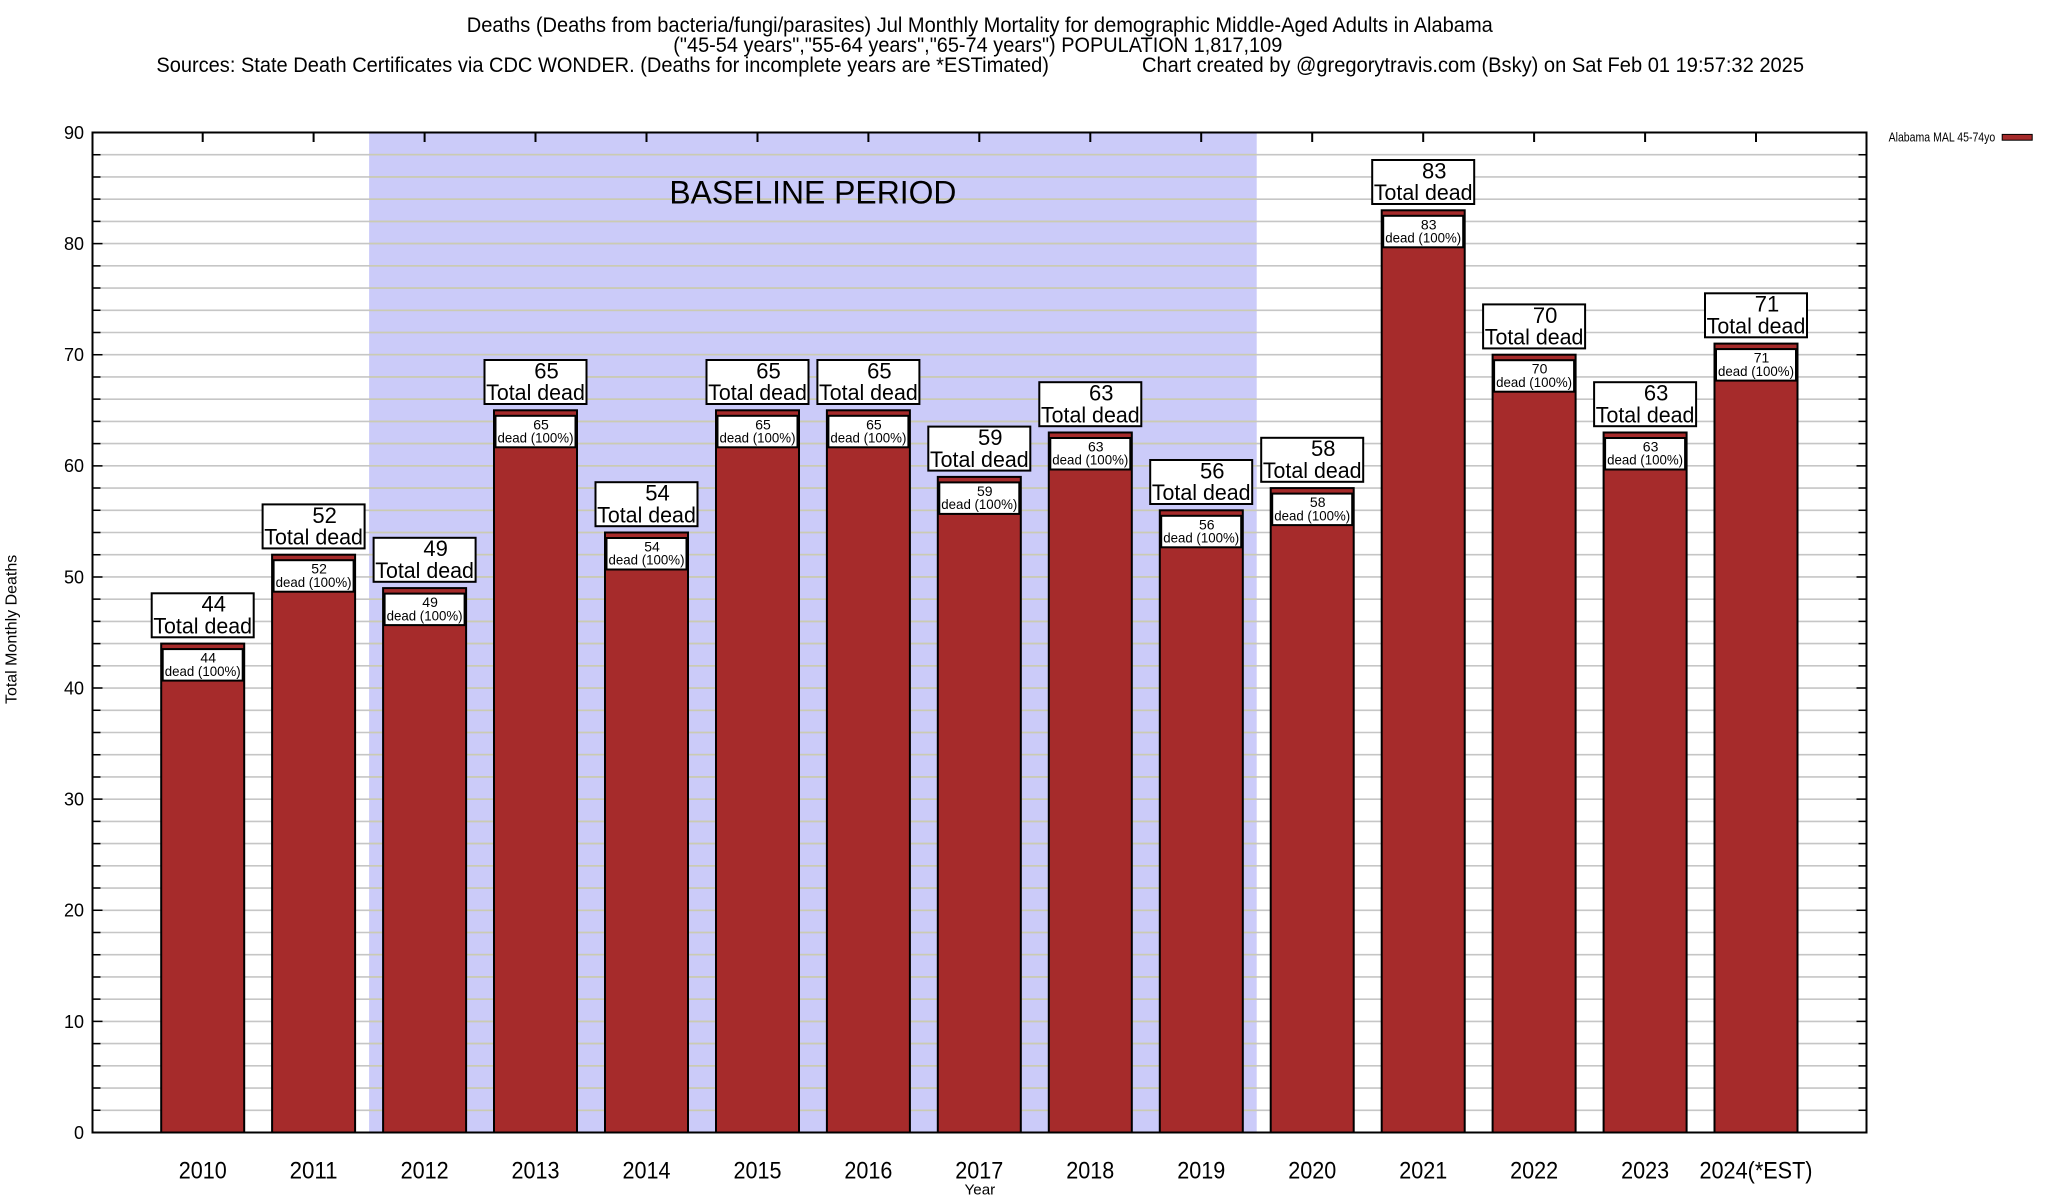  Describe the element at coordinates (758, 1171) in the screenshot. I see `svg-text: 2015` at that location.